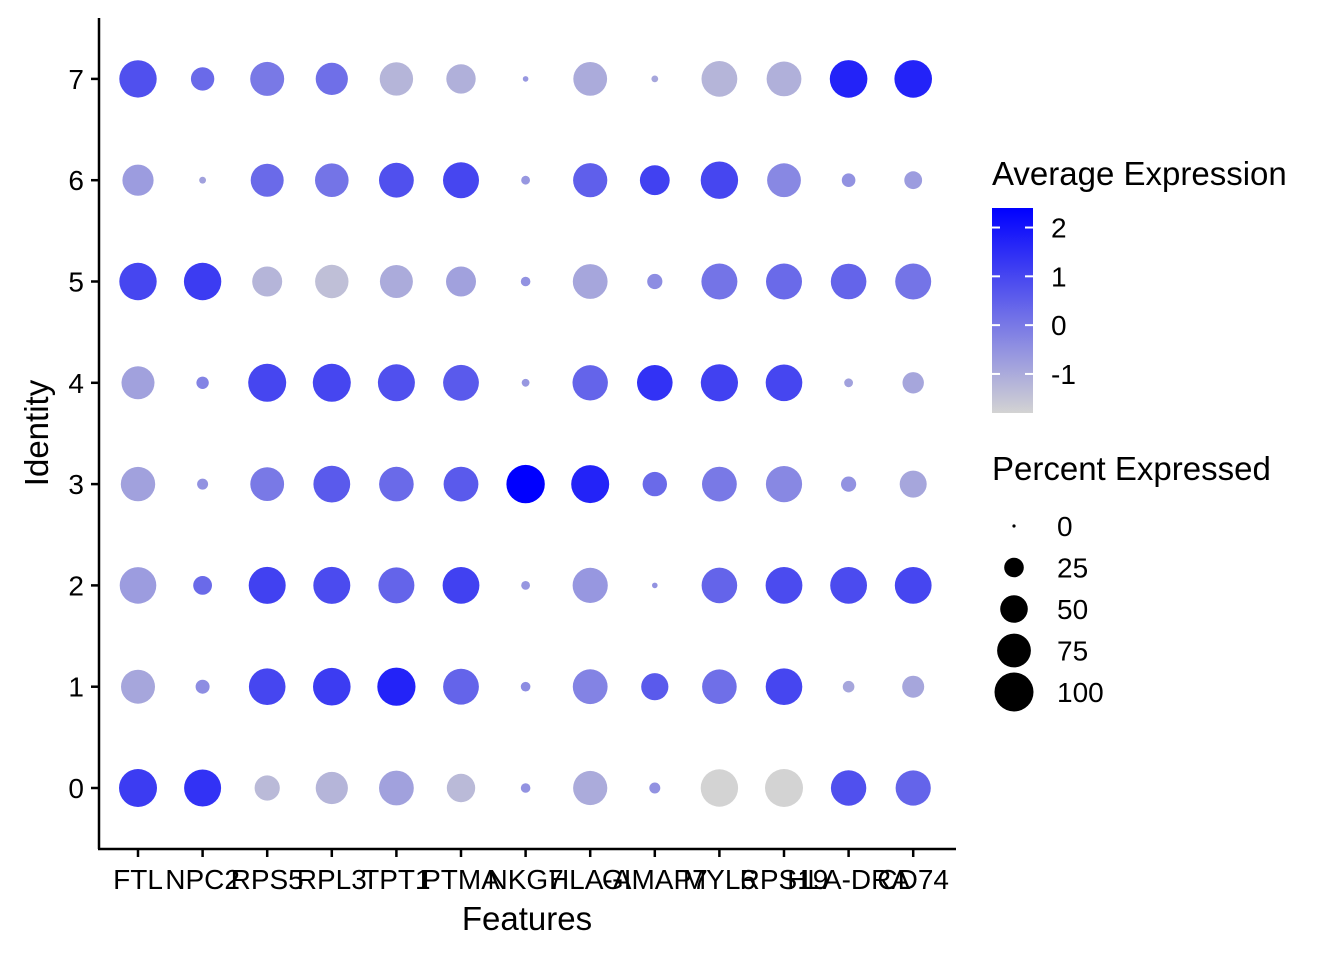 The height and width of the screenshot is (960, 1344). I want to click on size-legend-label: 100, so click(1080, 692).